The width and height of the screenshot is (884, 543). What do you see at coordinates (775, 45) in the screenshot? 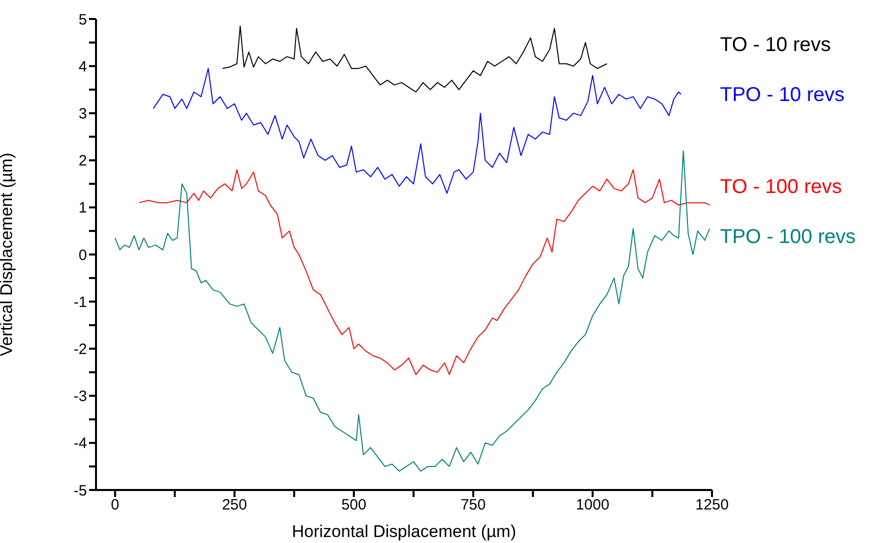
I see `text: TO - 10 revs` at bounding box center [775, 45].